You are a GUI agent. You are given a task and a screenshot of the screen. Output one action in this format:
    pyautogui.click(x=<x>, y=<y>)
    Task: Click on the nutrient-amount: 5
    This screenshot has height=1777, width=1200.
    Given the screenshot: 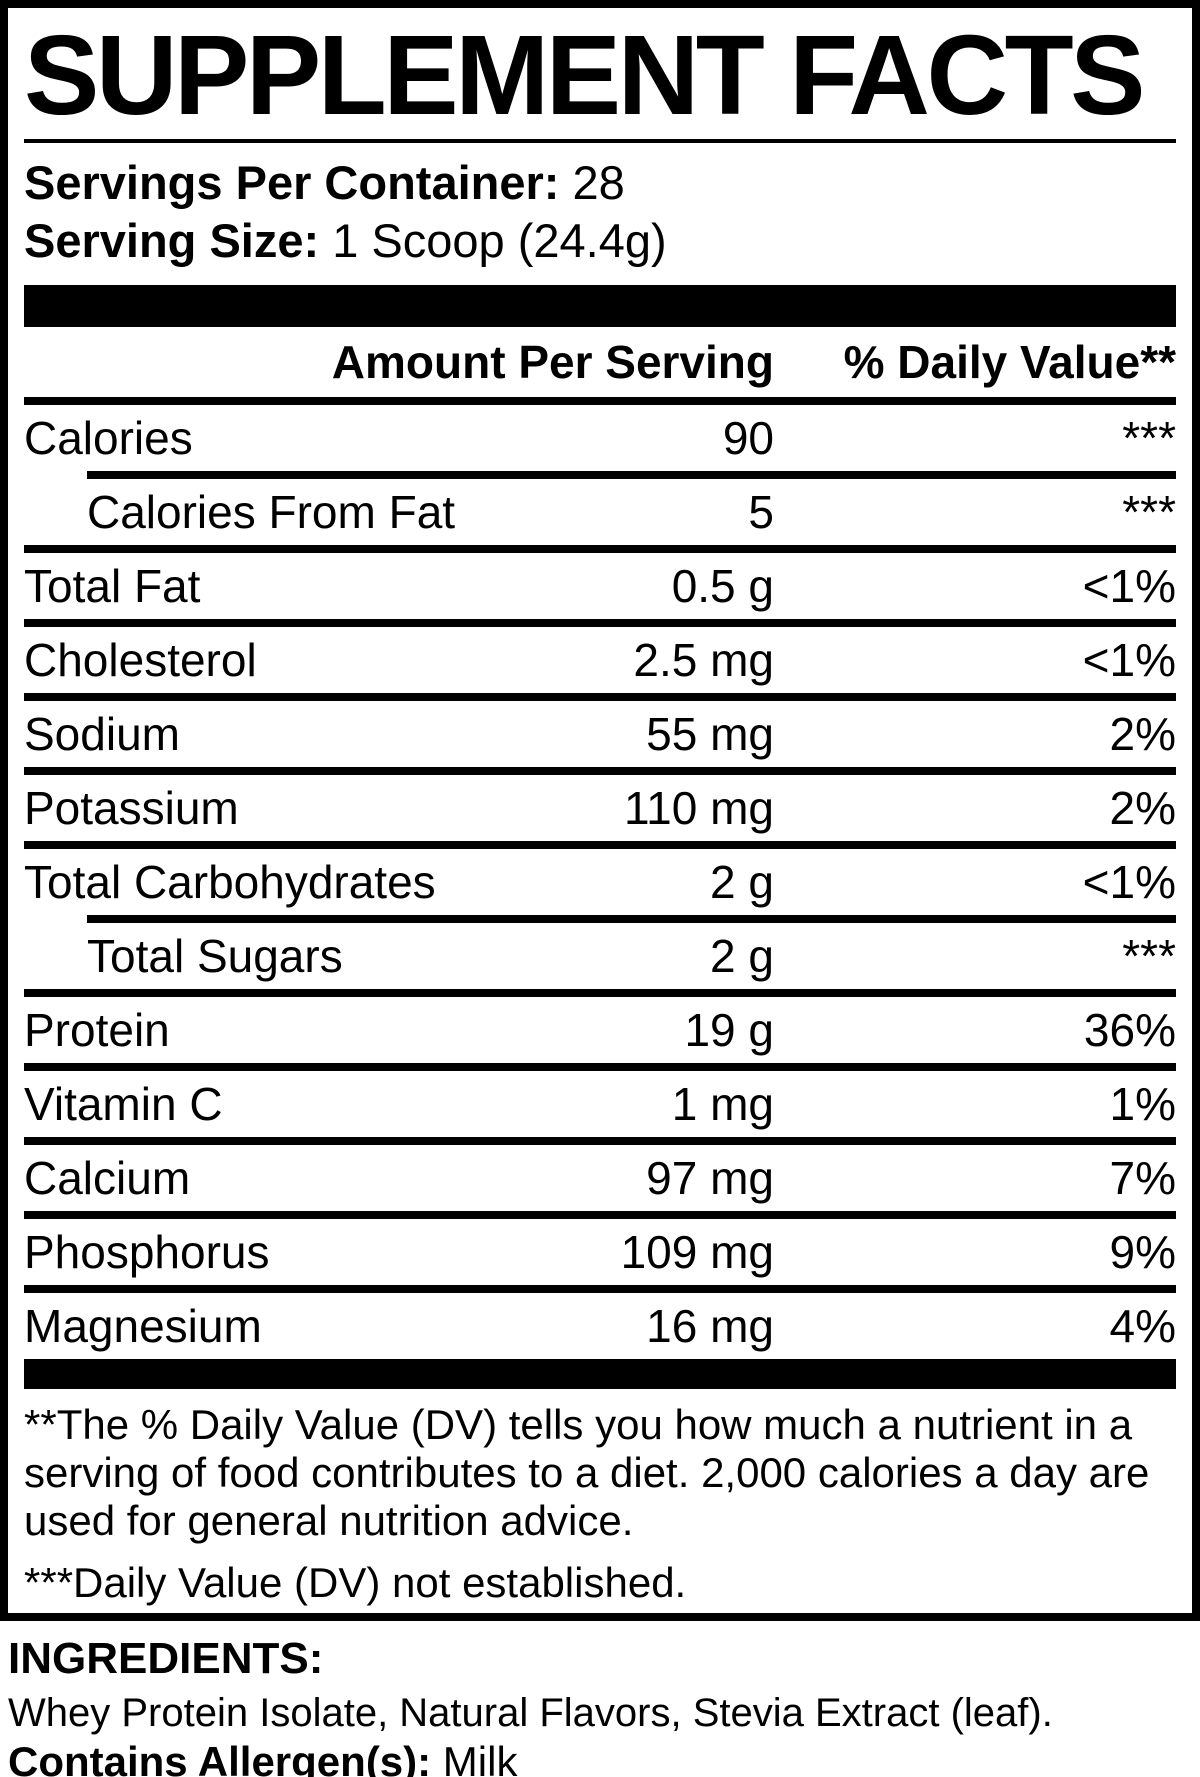 What is the action you would take?
    pyautogui.click(x=761, y=512)
    